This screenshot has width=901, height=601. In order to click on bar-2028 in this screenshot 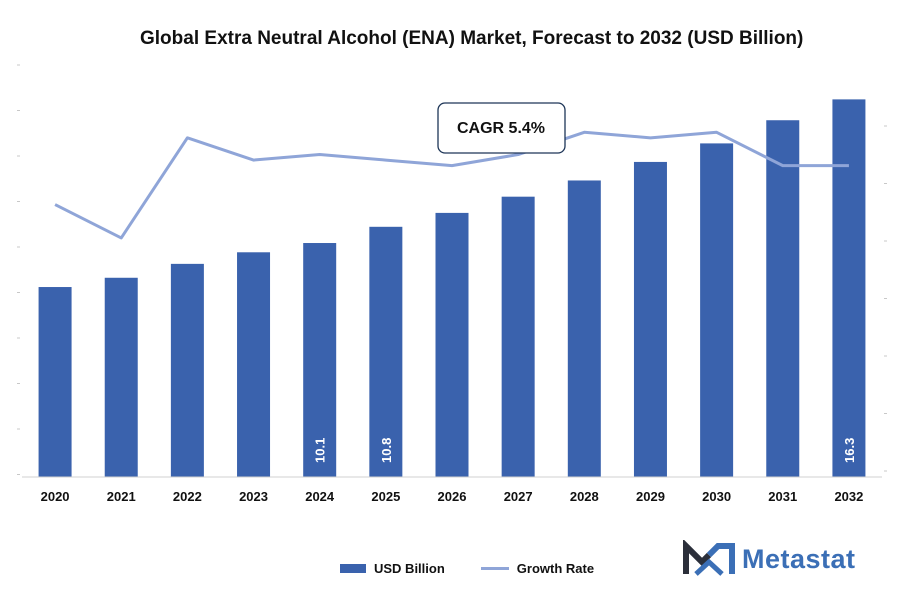, I will do `click(584, 328)`.